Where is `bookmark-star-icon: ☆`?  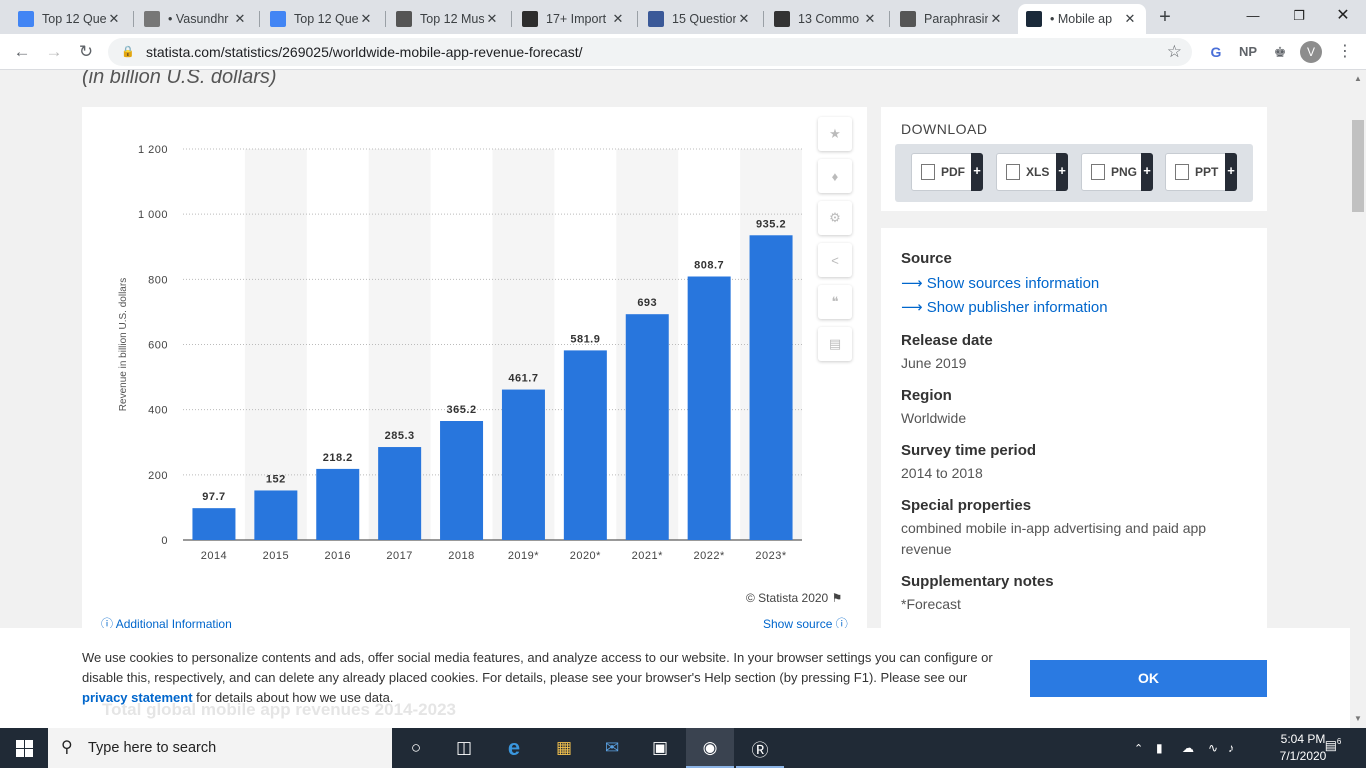 bookmark-star-icon: ☆ is located at coordinates (1174, 51).